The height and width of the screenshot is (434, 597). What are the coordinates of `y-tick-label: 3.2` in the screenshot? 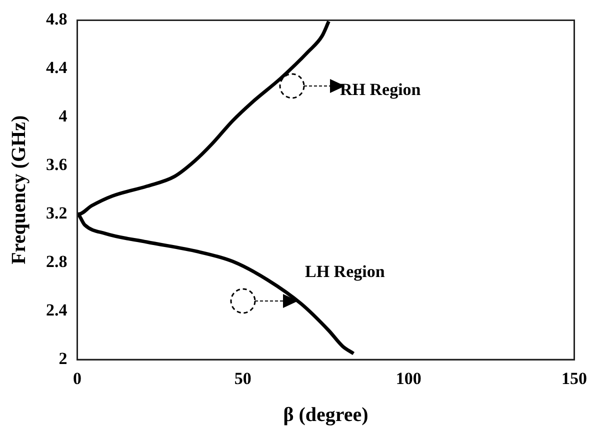 It's located at (57, 213).